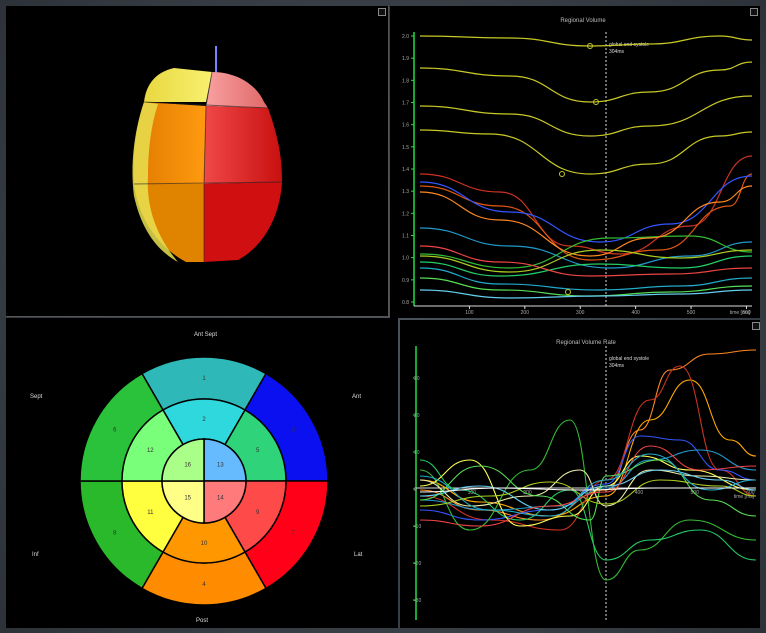 The width and height of the screenshot is (766, 633). What do you see at coordinates (243, 222) in the screenshot?
I see `segment-basal-red` at bounding box center [243, 222].